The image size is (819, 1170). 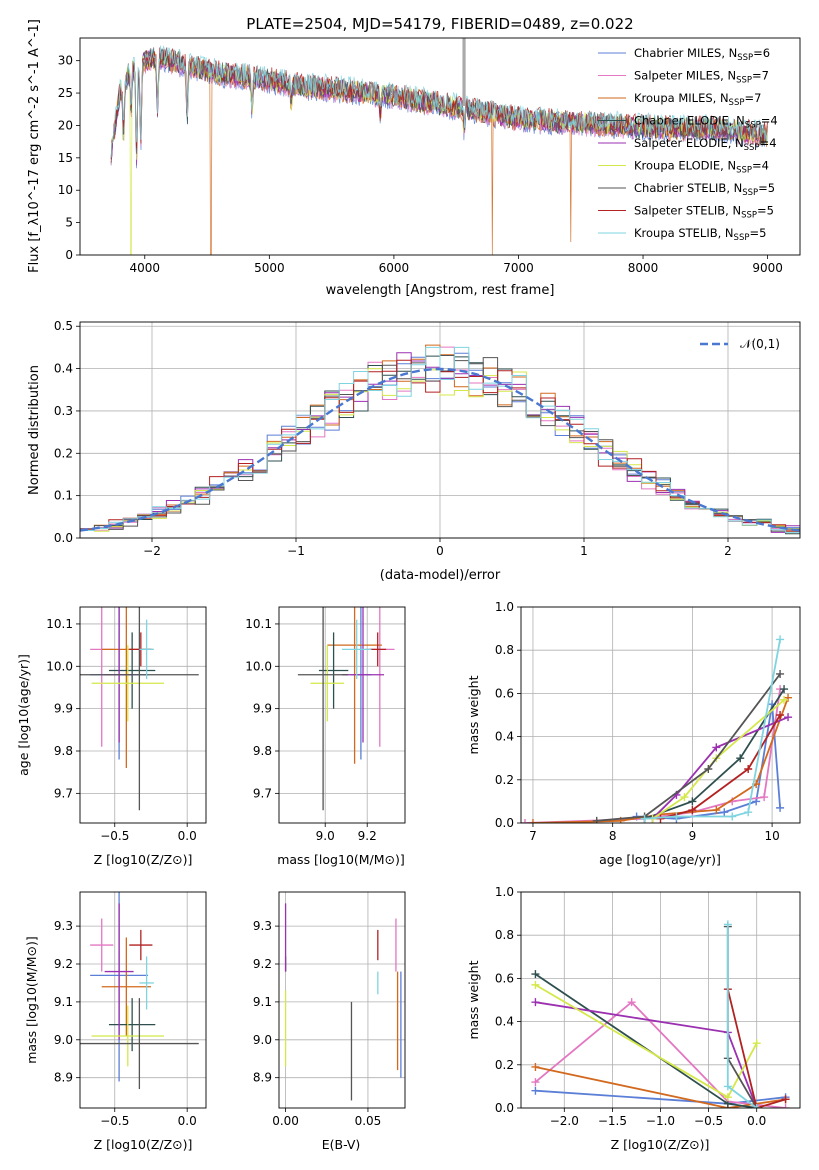 I want to click on y-tick-label: 10, so click(x=65, y=190).